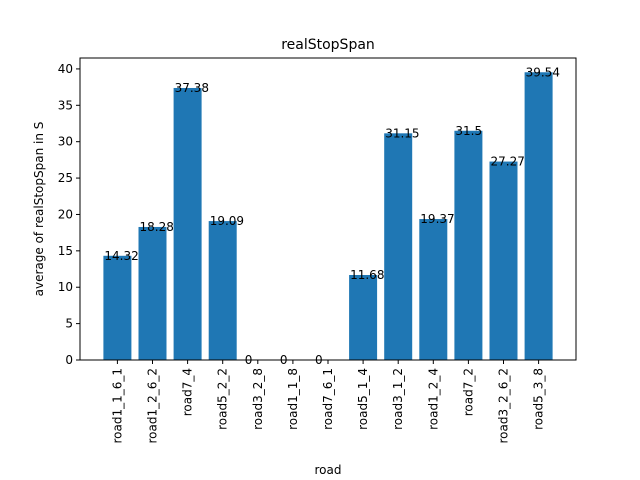  Describe the element at coordinates (157, 227) in the screenshot. I see `data-label-road1_2_6_2: 18.28` at that location.